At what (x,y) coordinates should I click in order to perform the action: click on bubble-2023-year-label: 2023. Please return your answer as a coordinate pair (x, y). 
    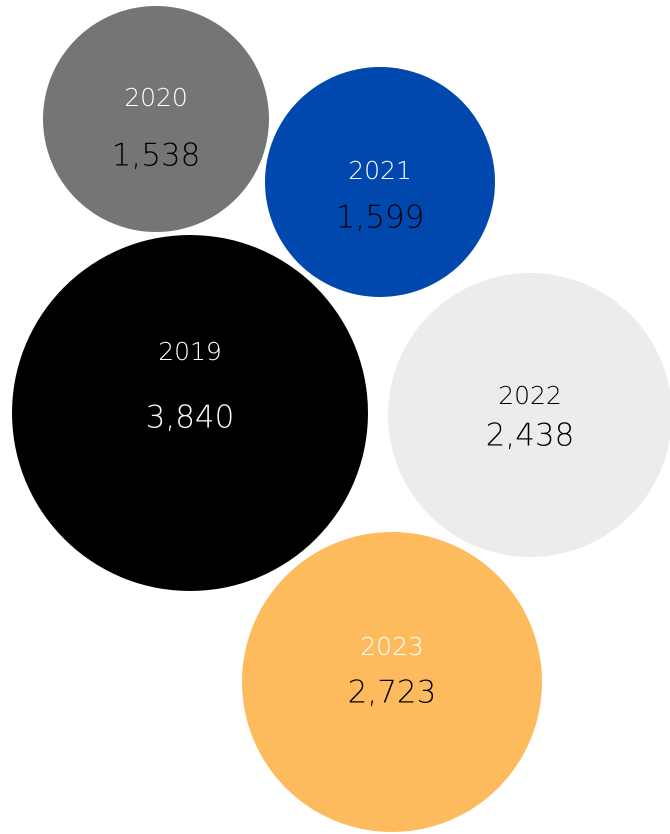
    Looking at the image, I should click on (392, 646).